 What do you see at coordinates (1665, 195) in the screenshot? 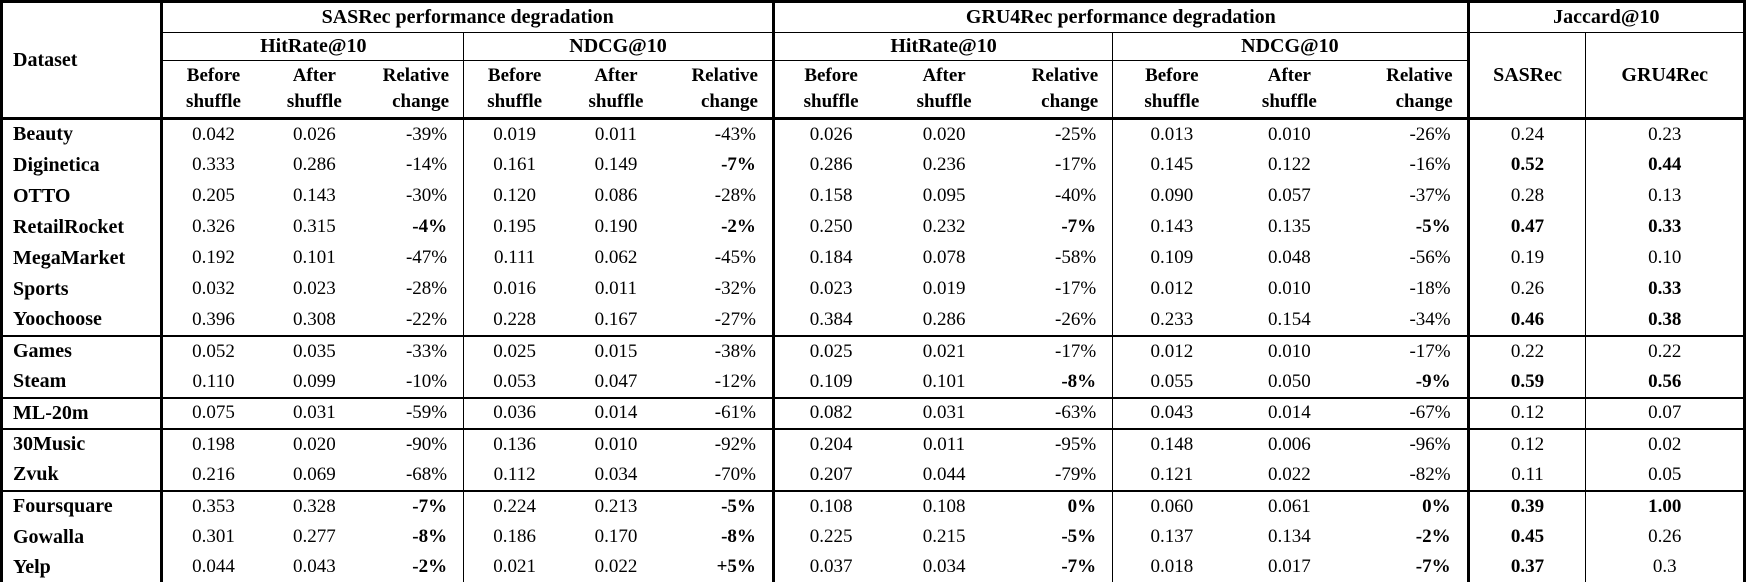
I see `value-cell: 0.13` at bounding box center [1665, 195].